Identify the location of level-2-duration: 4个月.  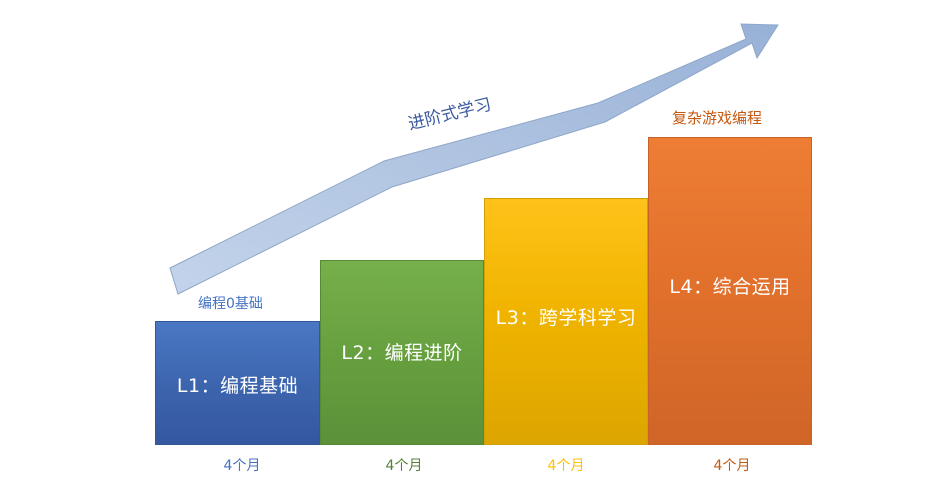
(404, 466).